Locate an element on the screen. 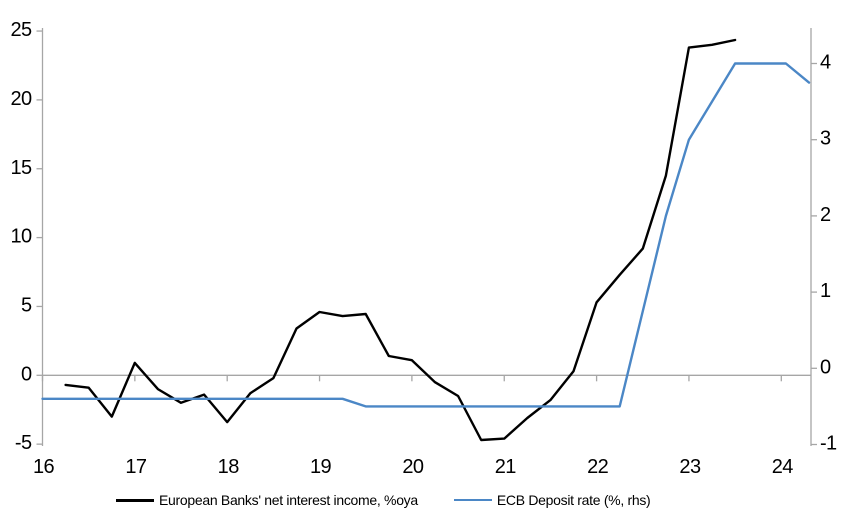 This screenshot has height=531, width=852. left-axis-tick-label: 0 is located at coordinates (26, 374).